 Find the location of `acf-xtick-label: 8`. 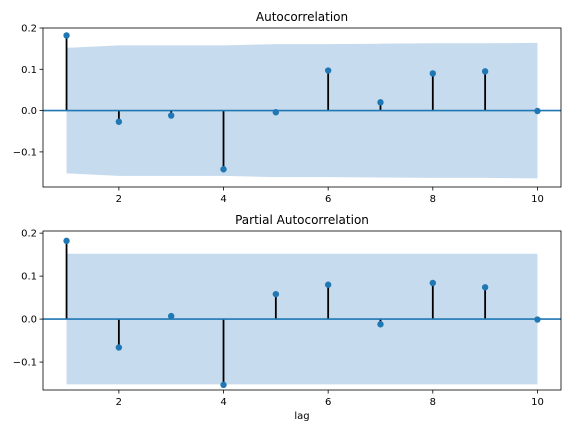

acf-xtick-label: 8 is located at coordinates (433, 199).